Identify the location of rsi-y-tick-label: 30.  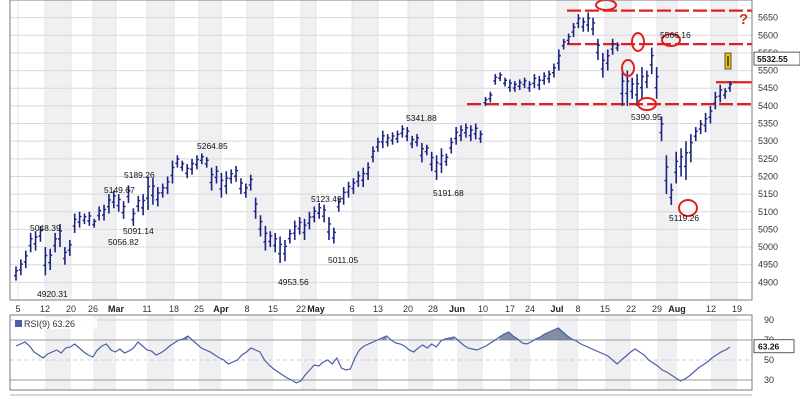
(769, 380).